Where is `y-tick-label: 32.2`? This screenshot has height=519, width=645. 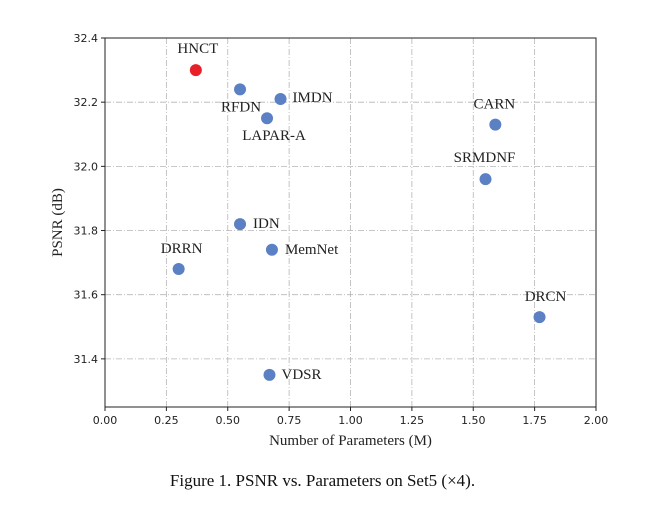
y-tick-label: 32.2 is located at coordinates (86, 102).